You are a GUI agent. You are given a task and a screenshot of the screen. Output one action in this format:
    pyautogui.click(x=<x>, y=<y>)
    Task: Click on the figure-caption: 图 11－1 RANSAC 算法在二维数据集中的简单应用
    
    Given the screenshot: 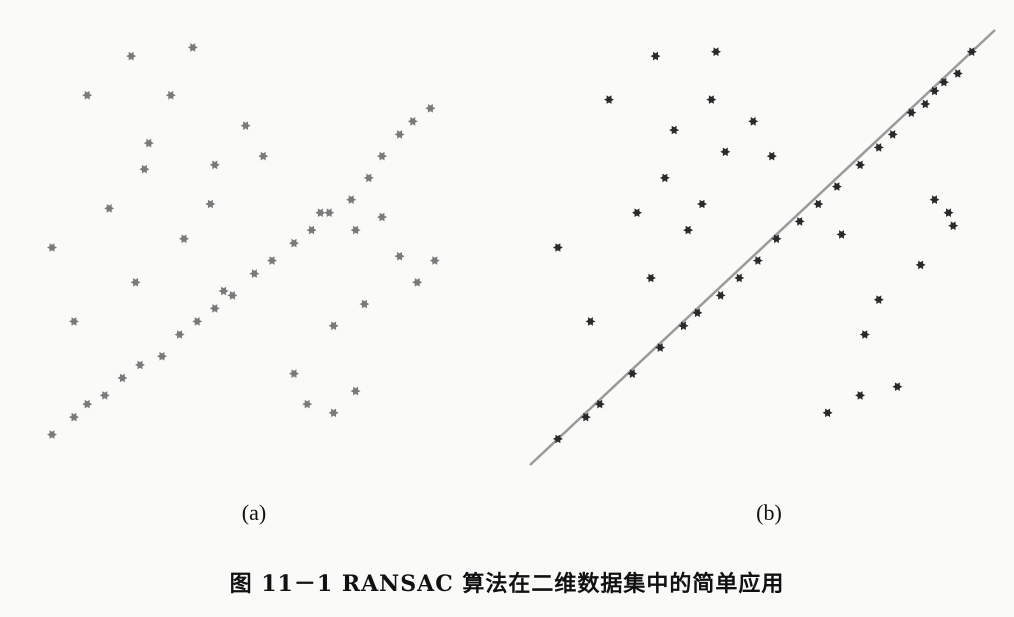 What is the action you would take?
    pyautogui.click(x=507, y=584)
    